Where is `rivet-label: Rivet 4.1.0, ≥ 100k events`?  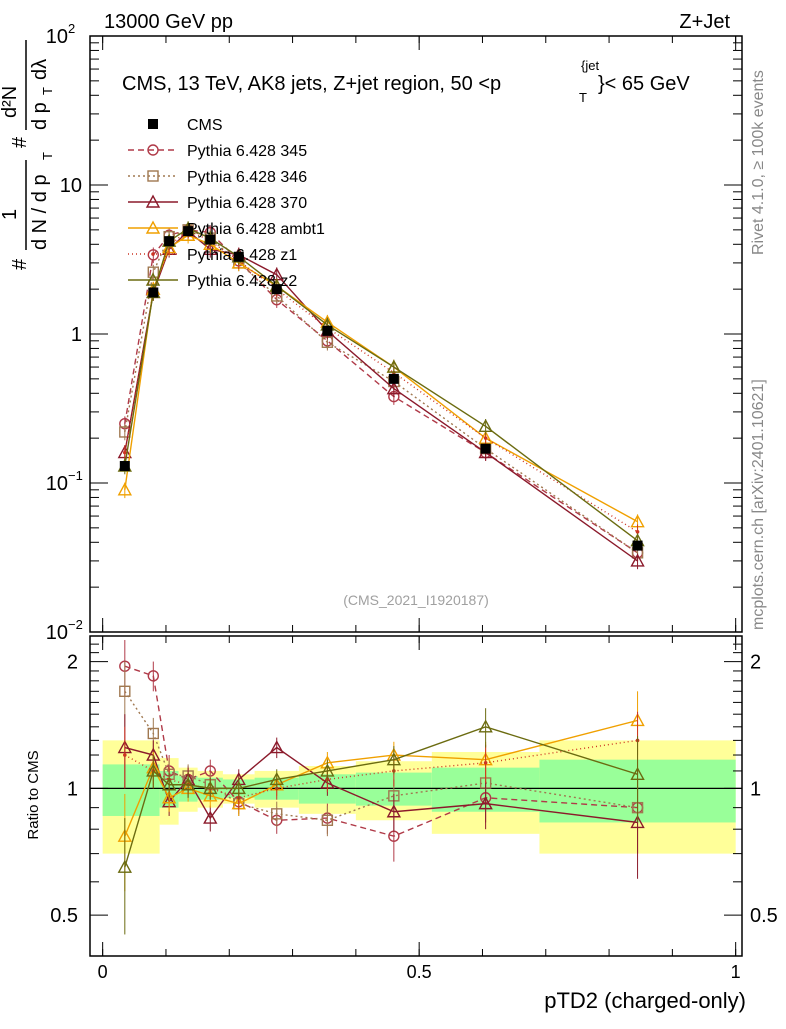 rivet-label: Rivet 4.1.0, ≥ 100k events is located at coordinates (758, 162).